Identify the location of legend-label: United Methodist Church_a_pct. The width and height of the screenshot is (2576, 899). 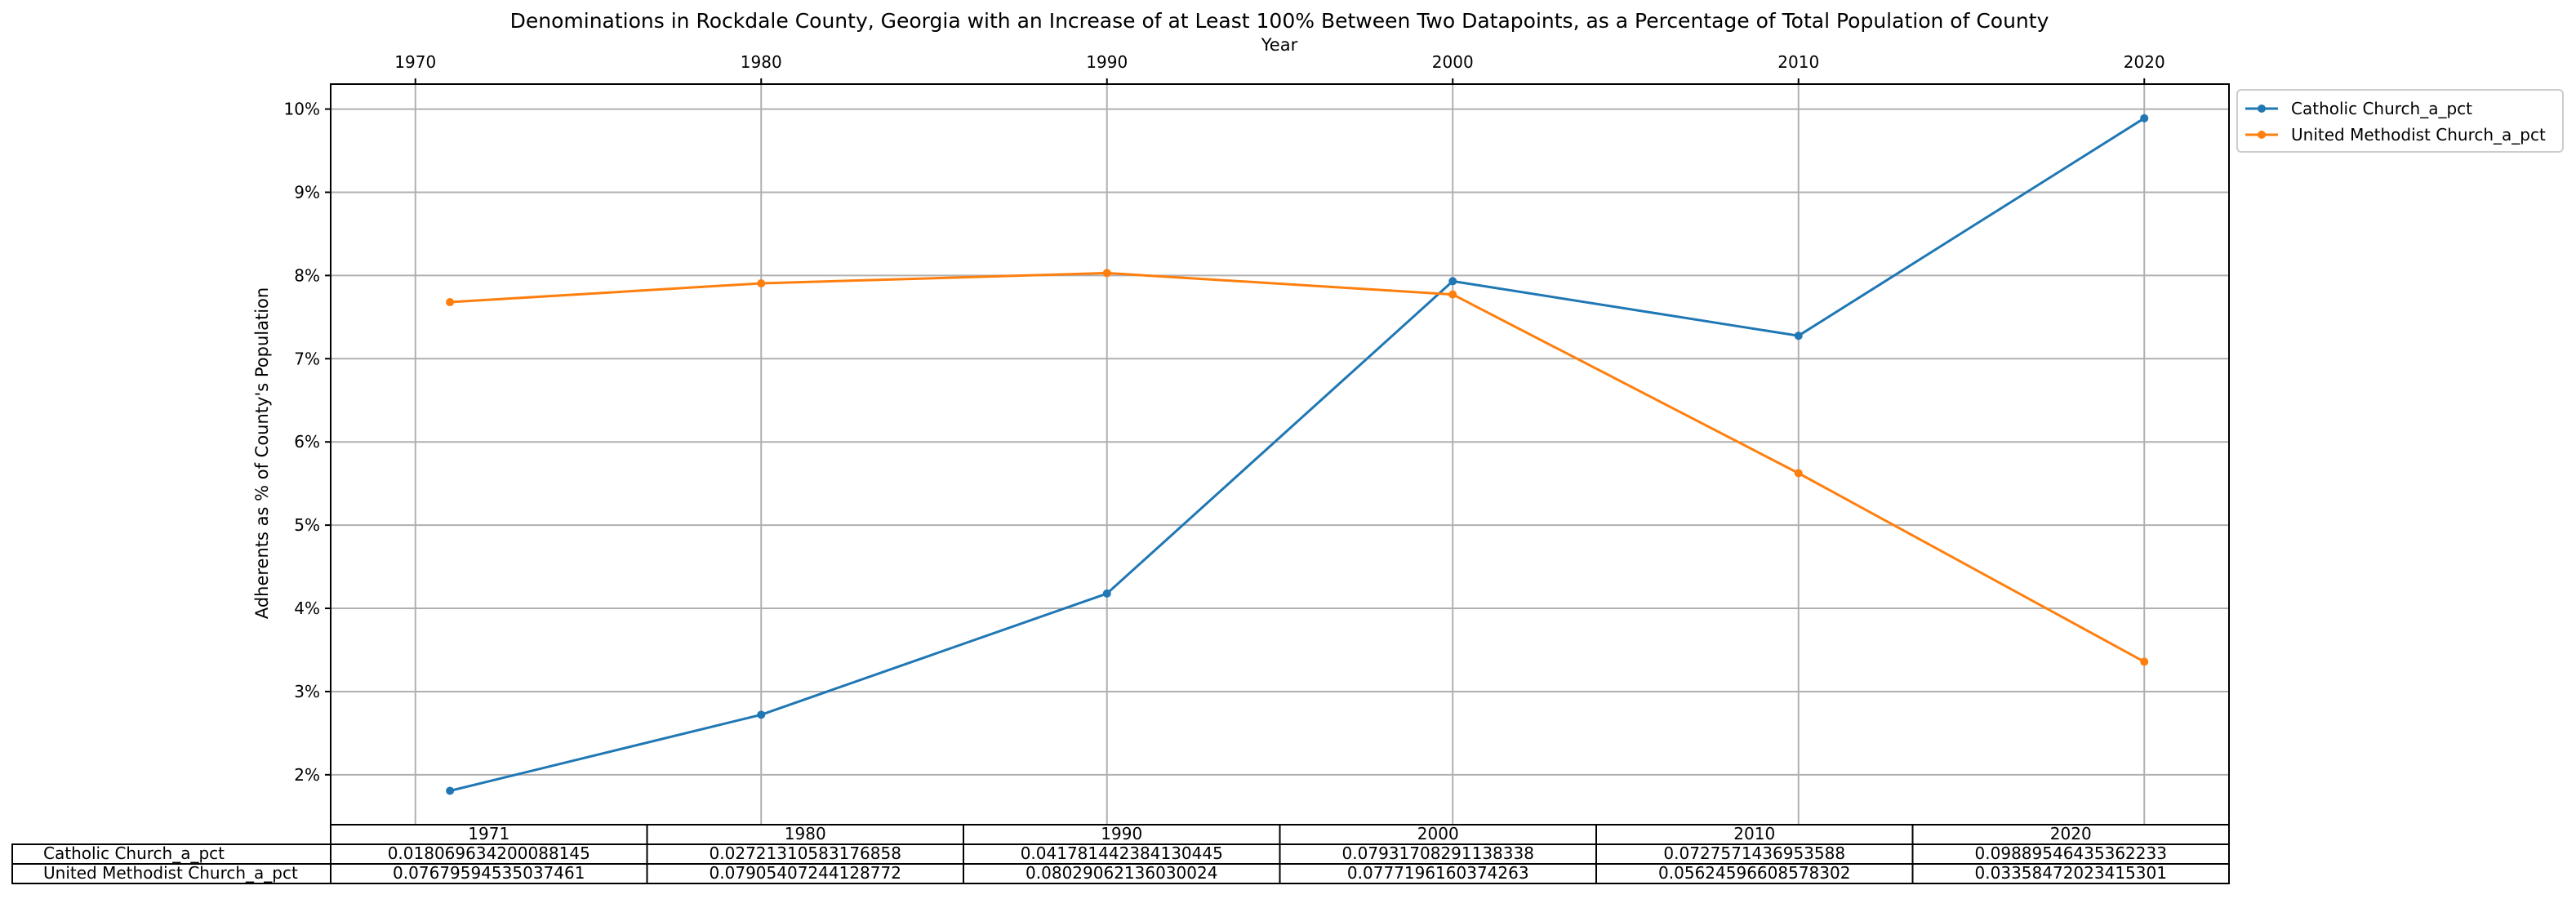
(2418, 135).